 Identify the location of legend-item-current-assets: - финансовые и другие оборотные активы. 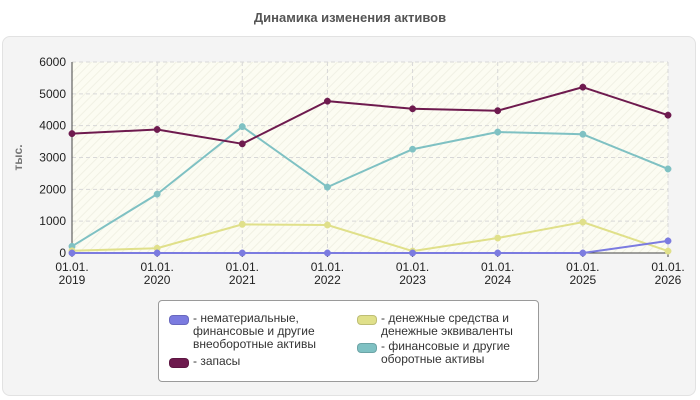
(433, 353).